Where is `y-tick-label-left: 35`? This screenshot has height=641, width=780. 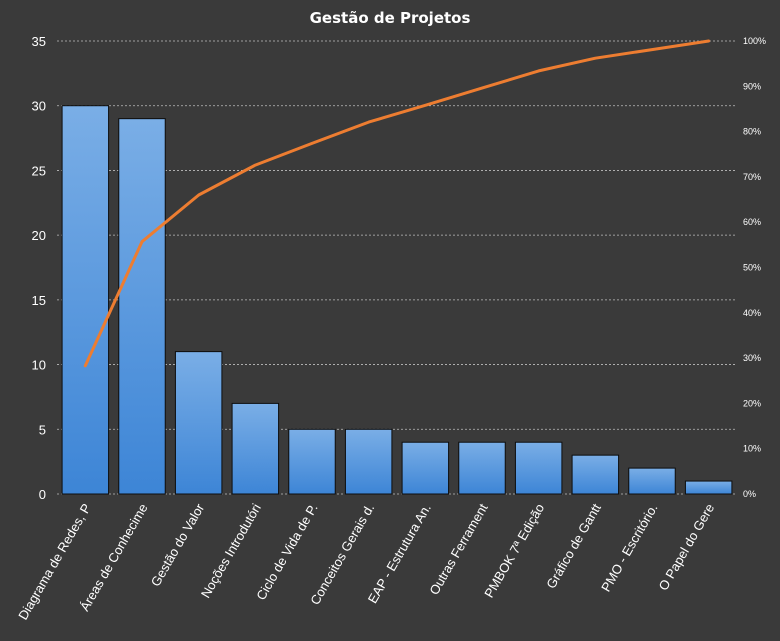
y-tick-label-left: 35 is located at coordinates (39, 41).